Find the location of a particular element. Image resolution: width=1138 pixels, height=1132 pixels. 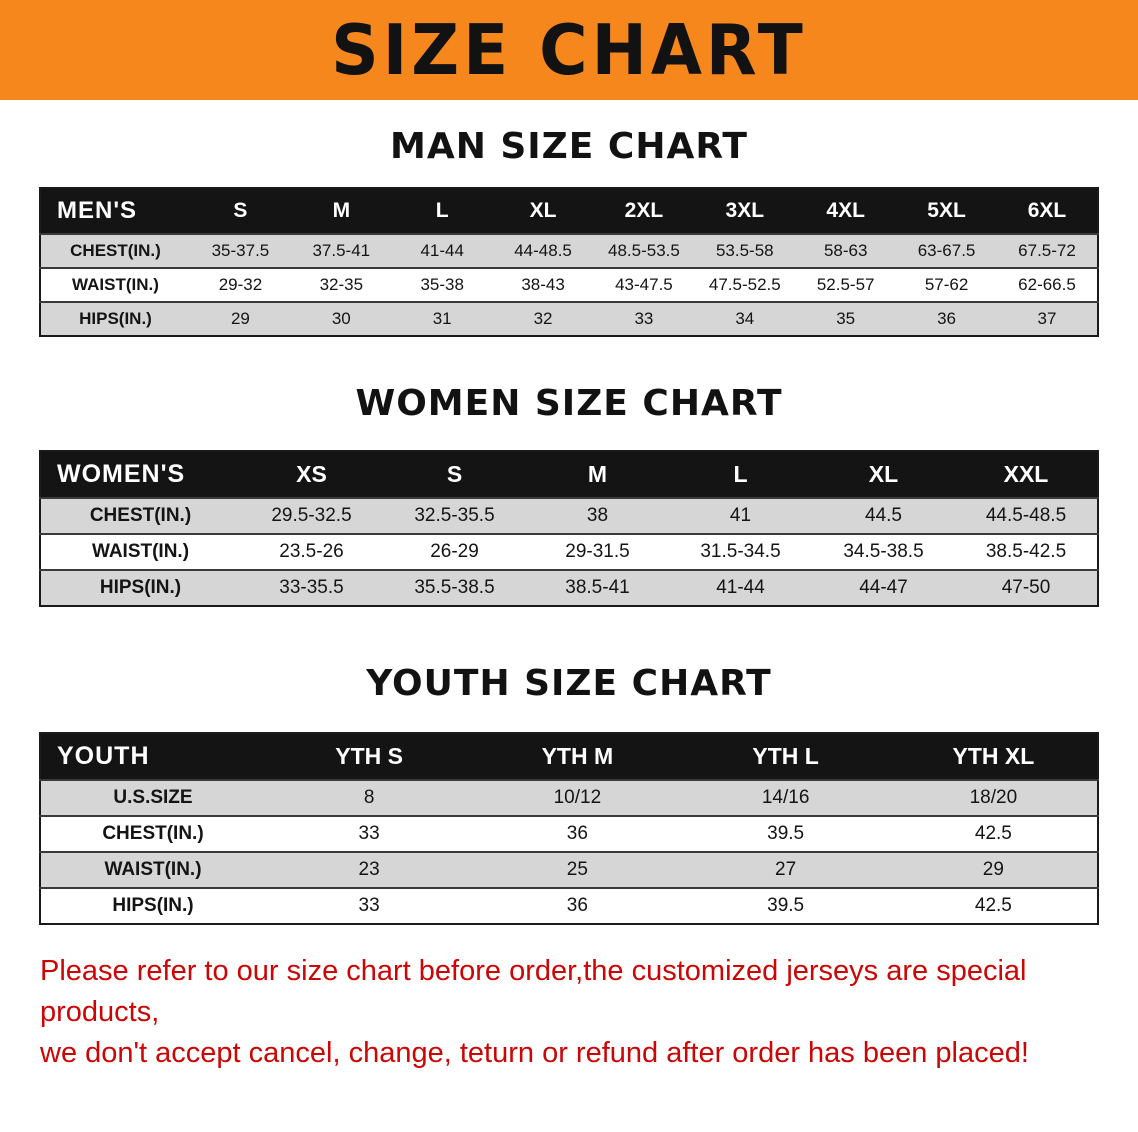

table-cell: 58-63 is located at coordinates (846, 250).